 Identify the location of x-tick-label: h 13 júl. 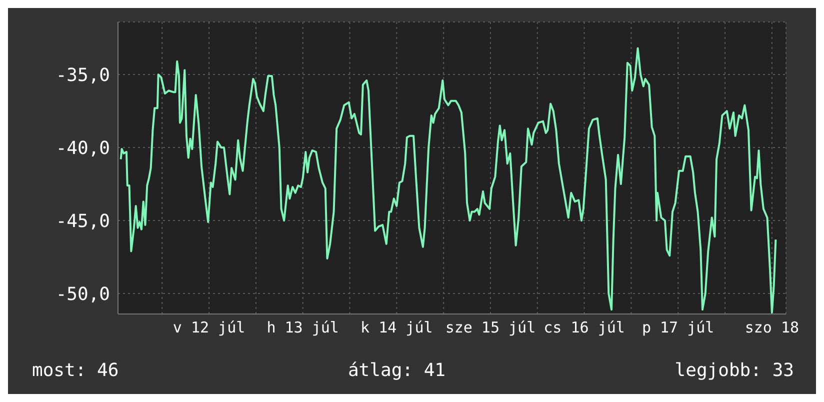
(302, 327).